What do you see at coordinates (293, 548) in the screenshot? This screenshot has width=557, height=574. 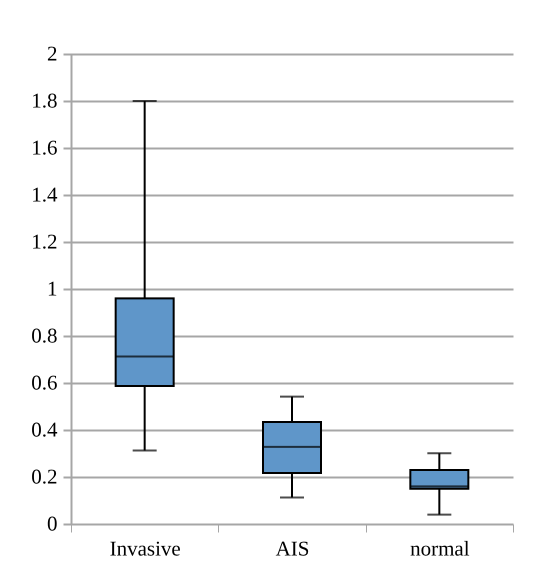 I see `x-tick-label: AIS` at bounding box center [293, 548].